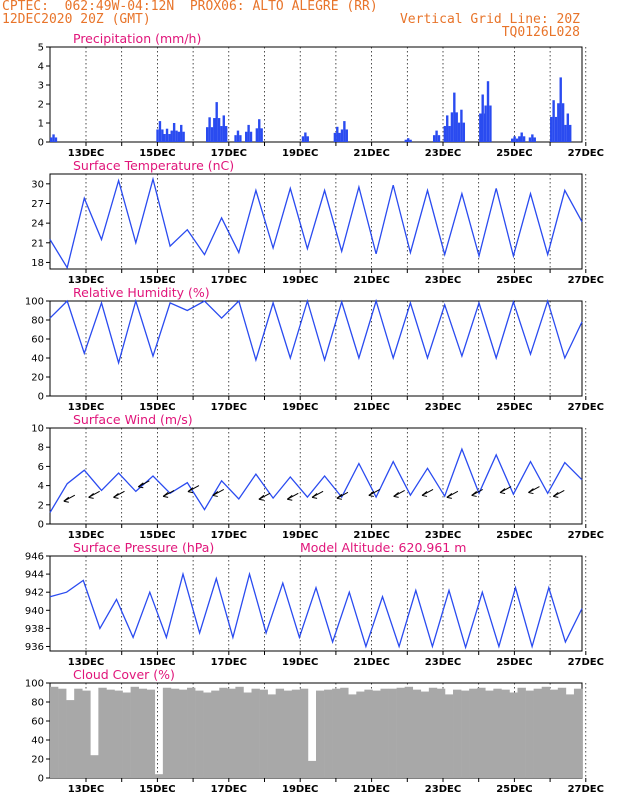 This screenshot has width=618, height=800. Describe the element at coordinates (371, 153) in the screenshot. I see `precip-date-label: 21DEC` at that location.